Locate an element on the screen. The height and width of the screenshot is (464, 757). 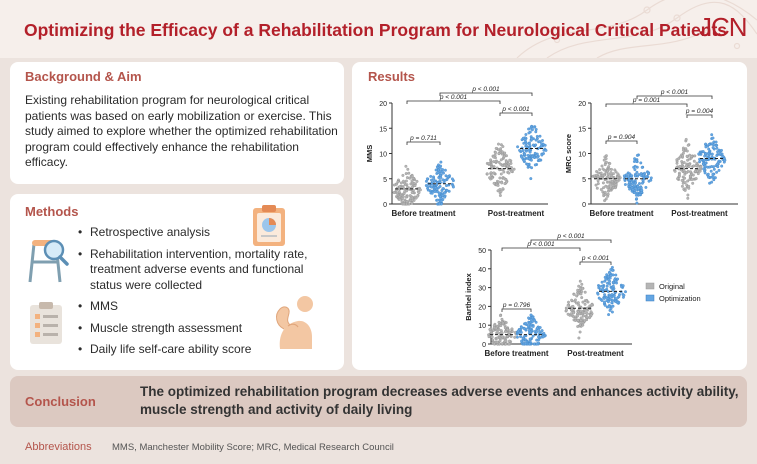
violin-original is located at coordinates (407, 185).